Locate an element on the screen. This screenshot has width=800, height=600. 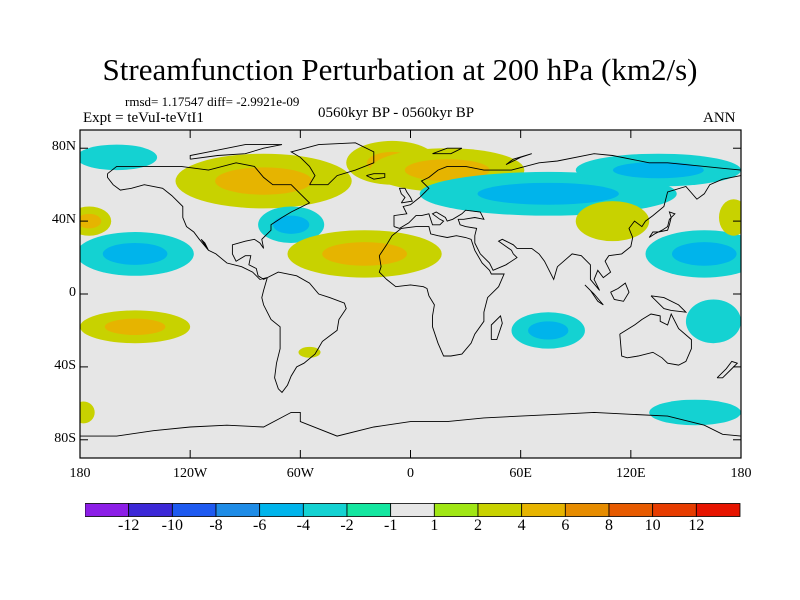
anomaly-core-eurasia-low is located at coordinates (548, 193).